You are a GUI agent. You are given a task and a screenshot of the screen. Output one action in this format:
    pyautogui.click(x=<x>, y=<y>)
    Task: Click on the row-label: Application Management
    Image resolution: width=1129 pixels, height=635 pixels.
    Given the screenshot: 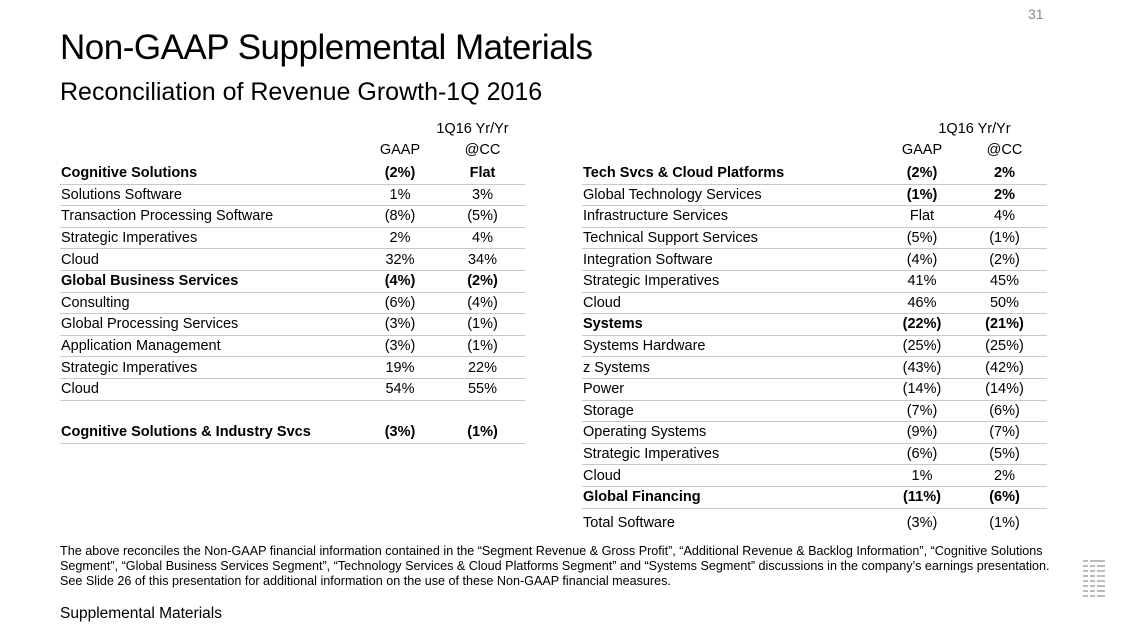 What is the action you would take?
    pyautogui.click(x=141, y=346)
    